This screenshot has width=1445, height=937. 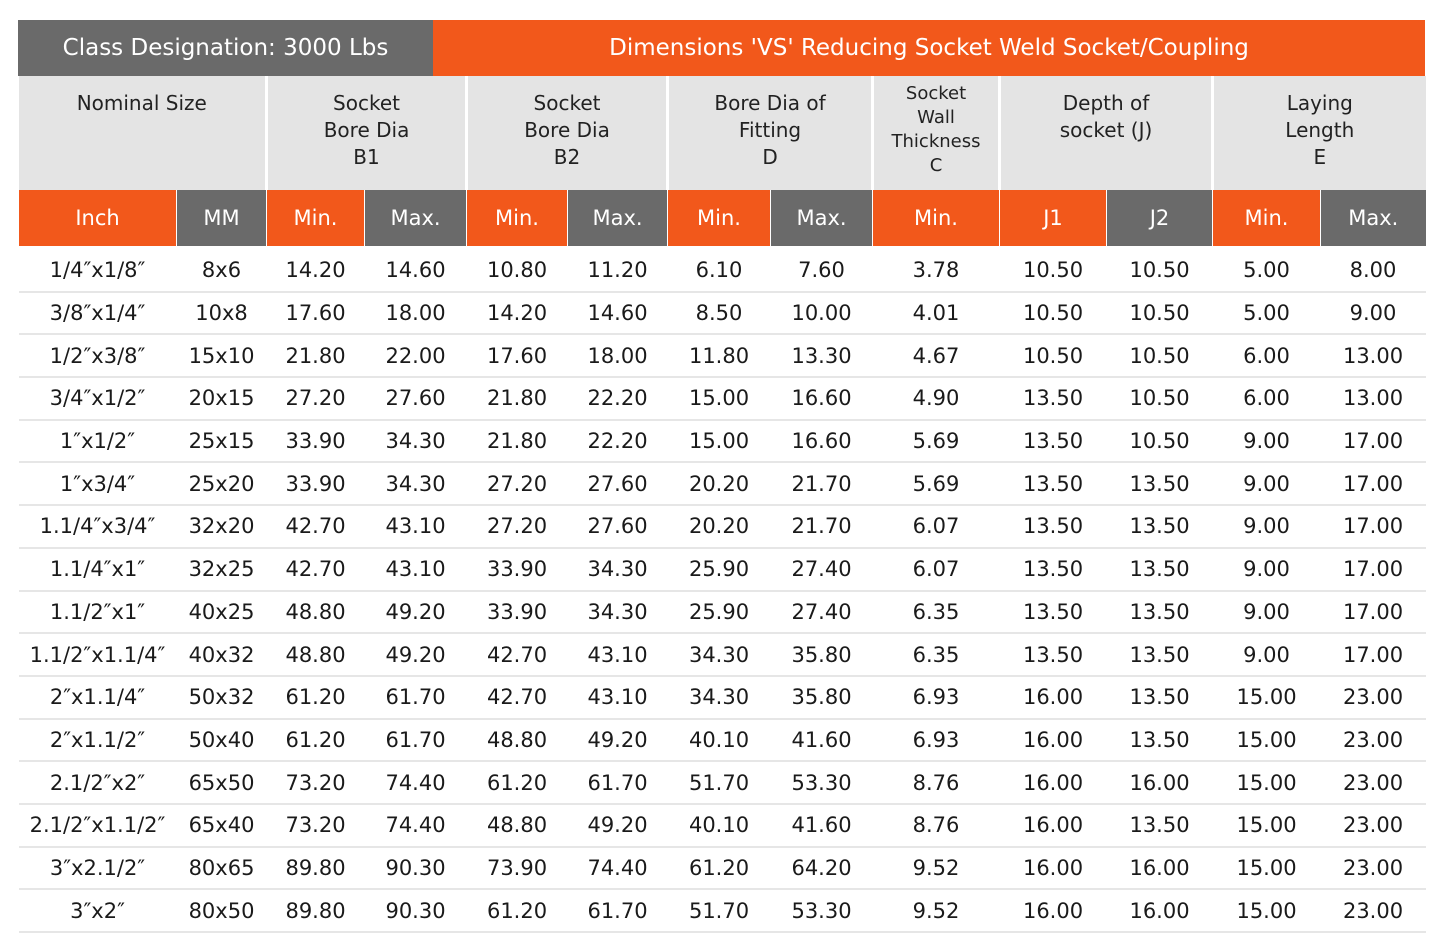 I want to click on group-header: Socket Bore Dia B1, so click(x=366, y=133).